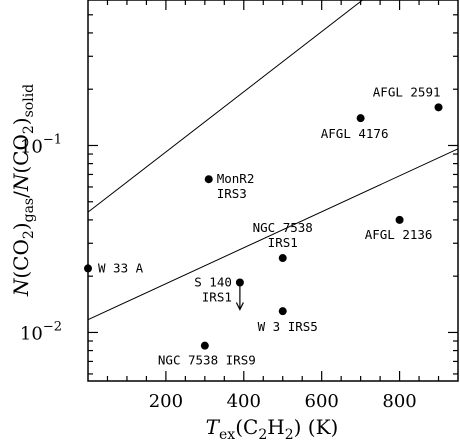 This screenshot has height=444, width=460. I want to click on point-label: NGC 7538 IRS9, so click(207, 360).